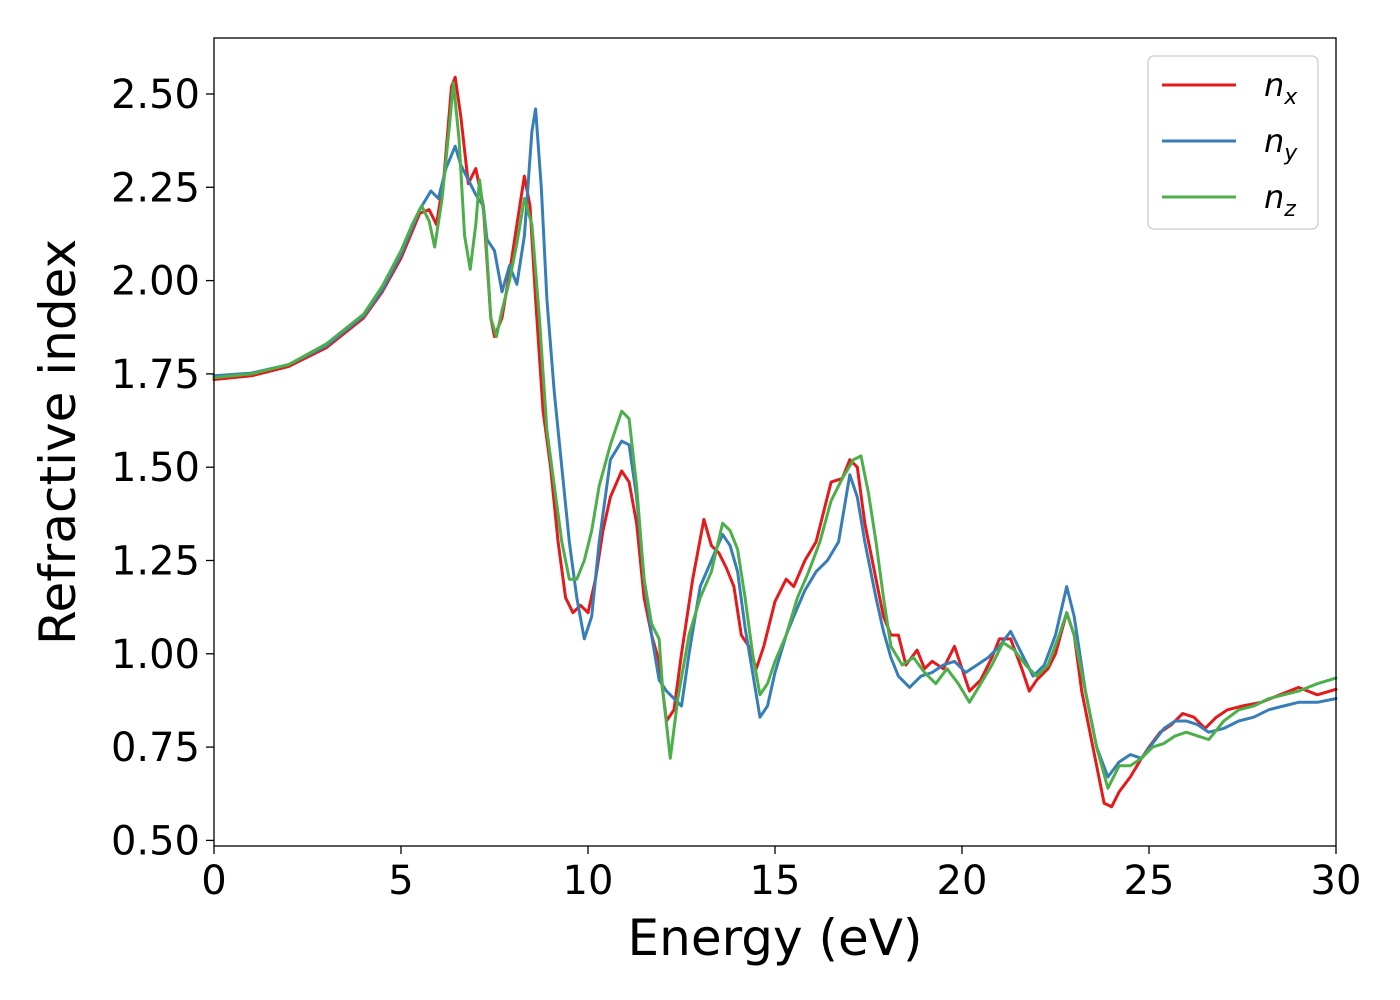 The image size is (1400, 1000). What do you see at coordinates (400, 881) in the screenshot?
I see `x-tick-label: 5` at bounding box center [400, 881].